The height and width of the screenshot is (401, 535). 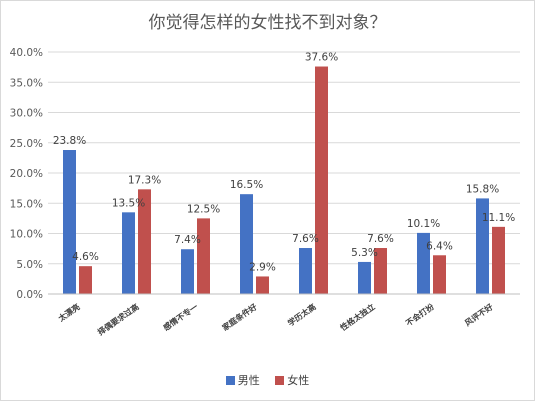 I want to click on data-label: 15.8%, so click(x=482, y=189).